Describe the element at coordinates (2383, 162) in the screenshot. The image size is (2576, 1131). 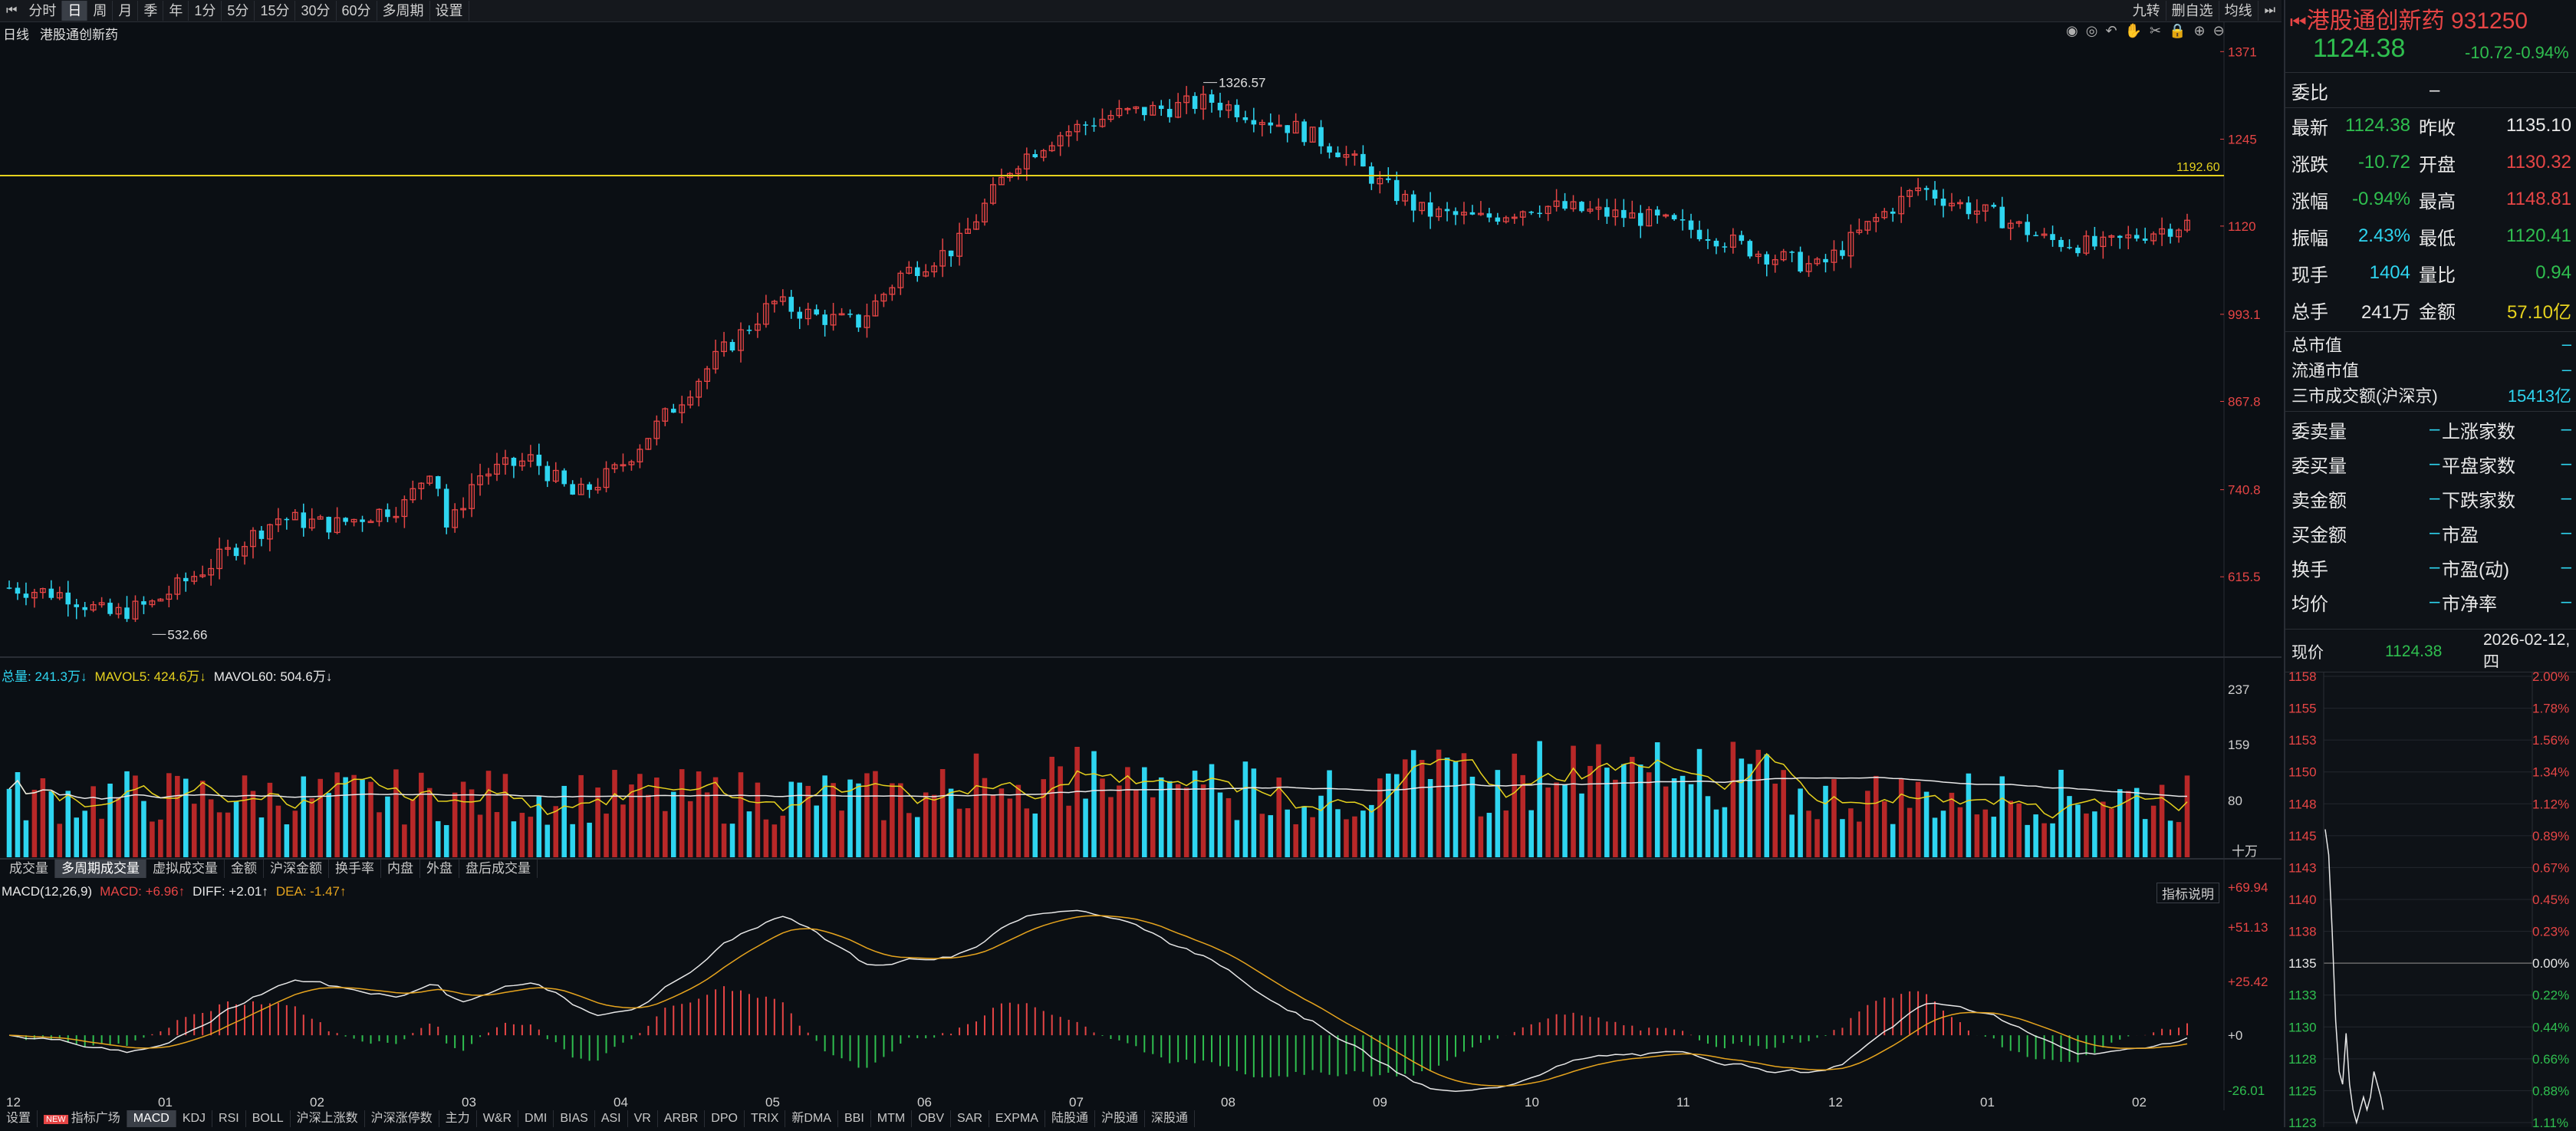
I see `quote-value: -10.72` at that location.